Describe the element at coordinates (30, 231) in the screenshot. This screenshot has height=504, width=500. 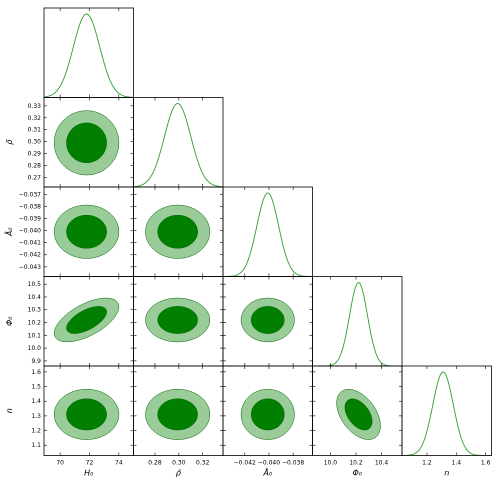
I see `y-tick-label: −0.040` at that location.